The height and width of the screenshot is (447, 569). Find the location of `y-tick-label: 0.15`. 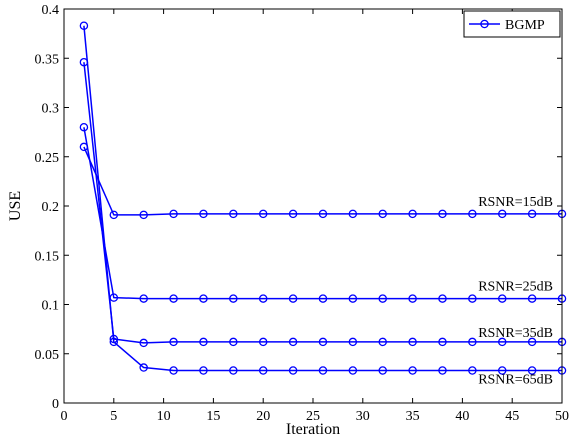

y-tick-label: 0.15 is located at coordinates (47, 256).